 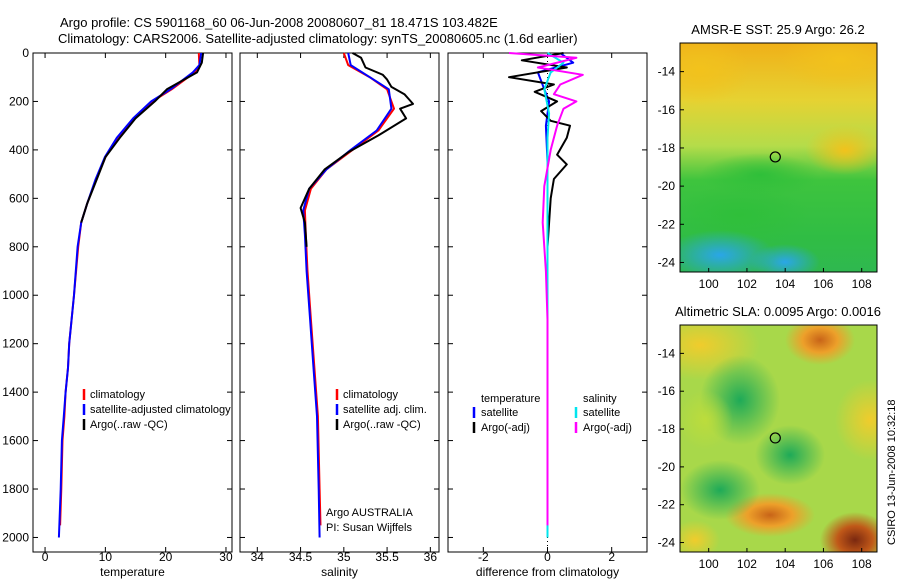 I want to click on legend-label: satellite-adjusted climatology, so click(x=160, y=410).